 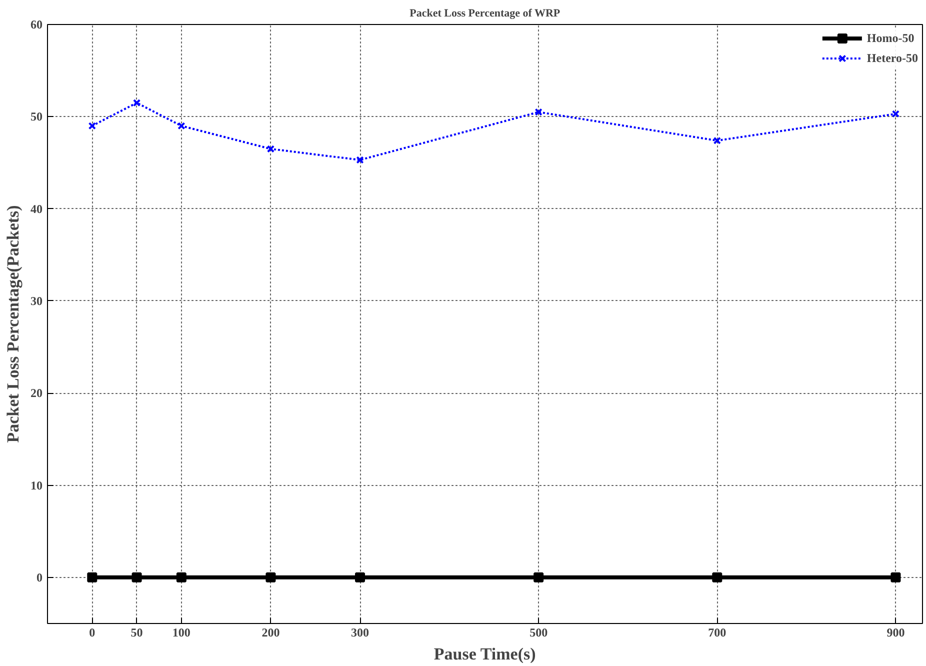 I want to click on x-tick-label: 500, so click(x=539, y=633).